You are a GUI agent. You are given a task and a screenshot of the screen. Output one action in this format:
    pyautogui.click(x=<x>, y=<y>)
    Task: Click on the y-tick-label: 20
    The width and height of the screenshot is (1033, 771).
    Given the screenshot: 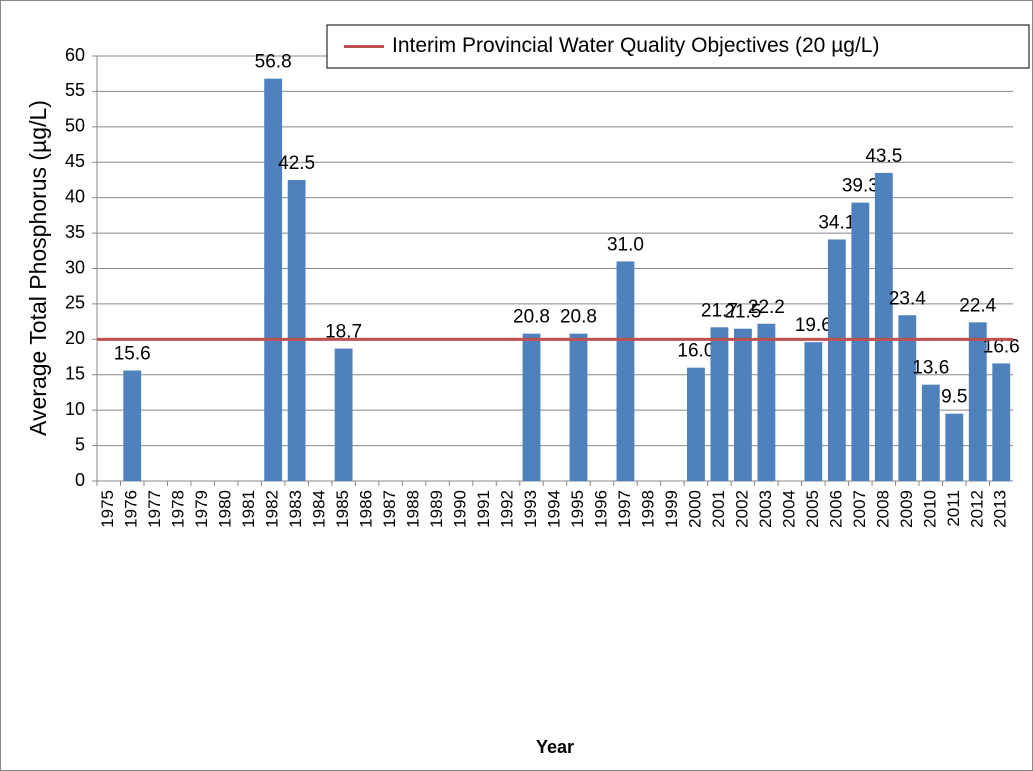 What is the action you would take?
    pyautogui.click(x=75, y=338)
    